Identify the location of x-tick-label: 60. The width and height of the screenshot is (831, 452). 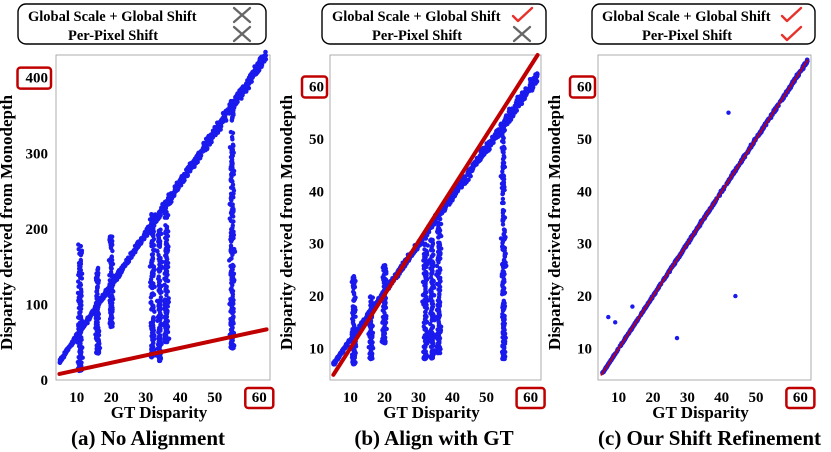
(530, 398).